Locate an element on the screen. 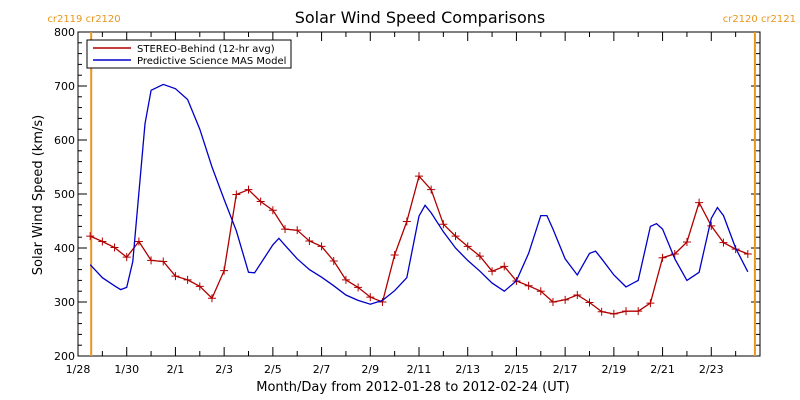 This screenshot has height=400, width=800. x-tick-label: 2/21 is located at coordinates (662, 369).